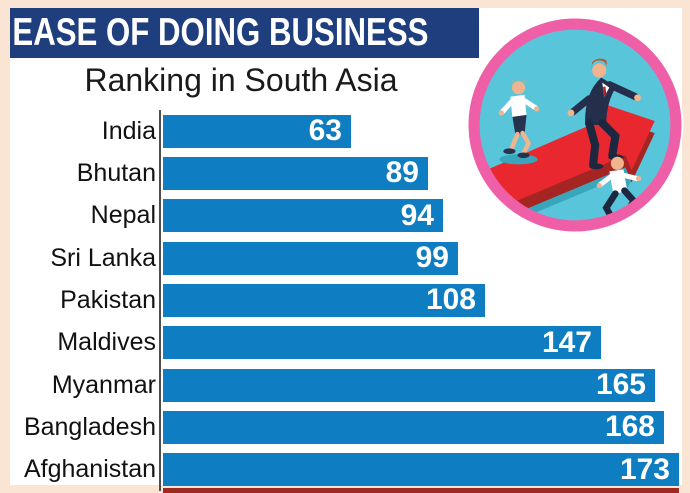 This screenshot has width=690, height=493. Describe the element at coordinates (325, 131) in the screenshot. I see `bar-value-label: 63` at that location.